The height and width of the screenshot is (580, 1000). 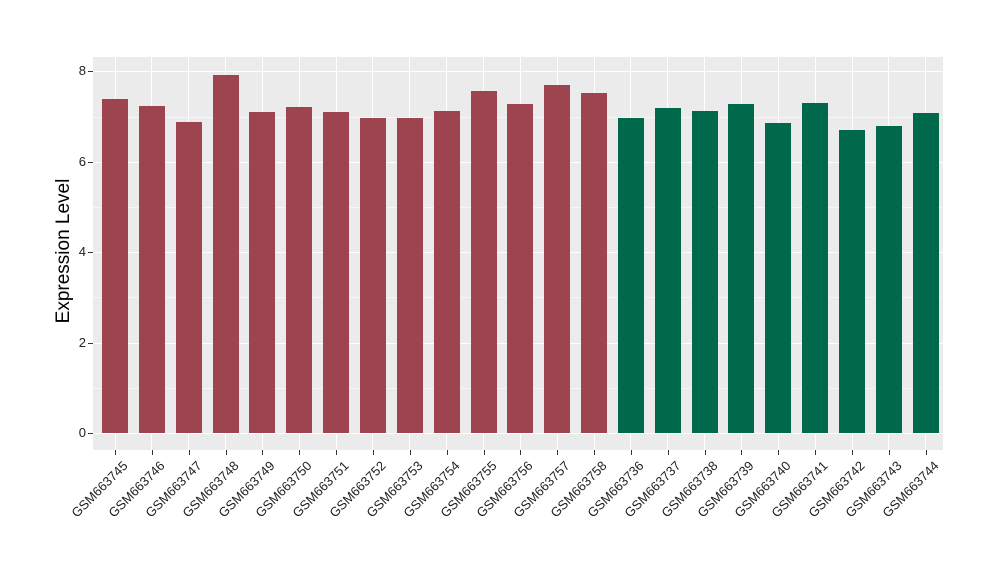 What do you see at coordinates (889, 452) in the screenshot?
I see `x-tick-mark-GSM663743` at bounding box center [889, 452].